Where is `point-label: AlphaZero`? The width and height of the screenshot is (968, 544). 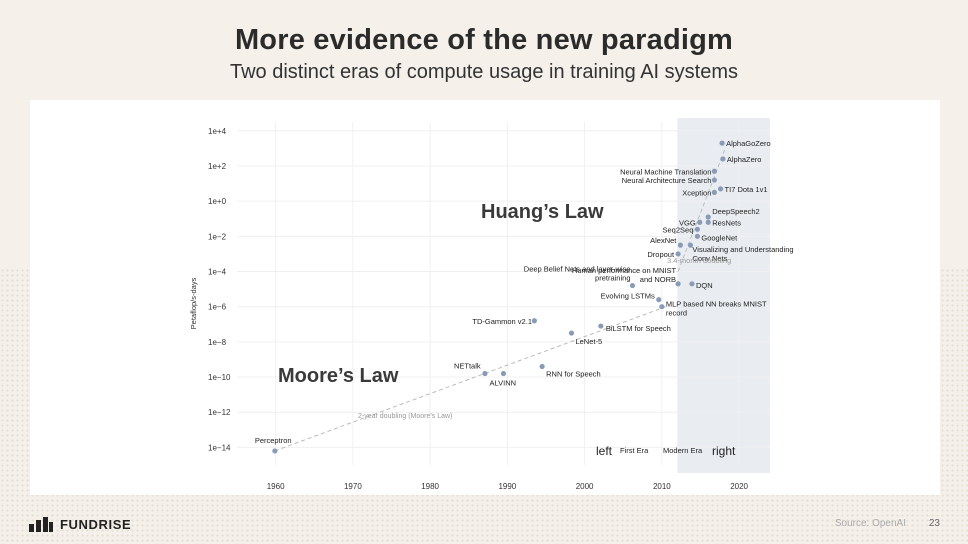 point-label: AlphaZero is located at coordinates (744, 159).